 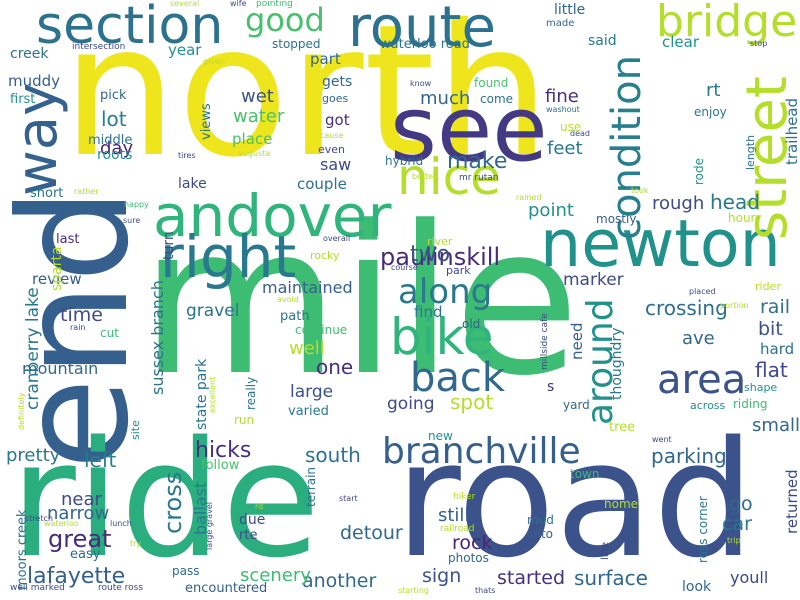 I want to click on word-sure: sure, so click(x=132, y=220).